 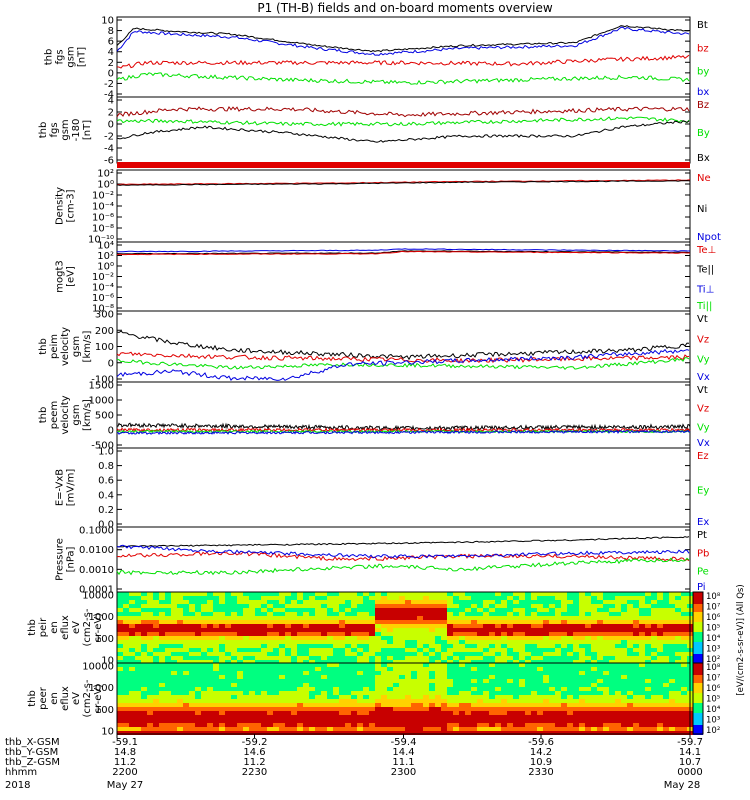 I want to click on x-axis-value: -59.4, so click(x=404, y=742).